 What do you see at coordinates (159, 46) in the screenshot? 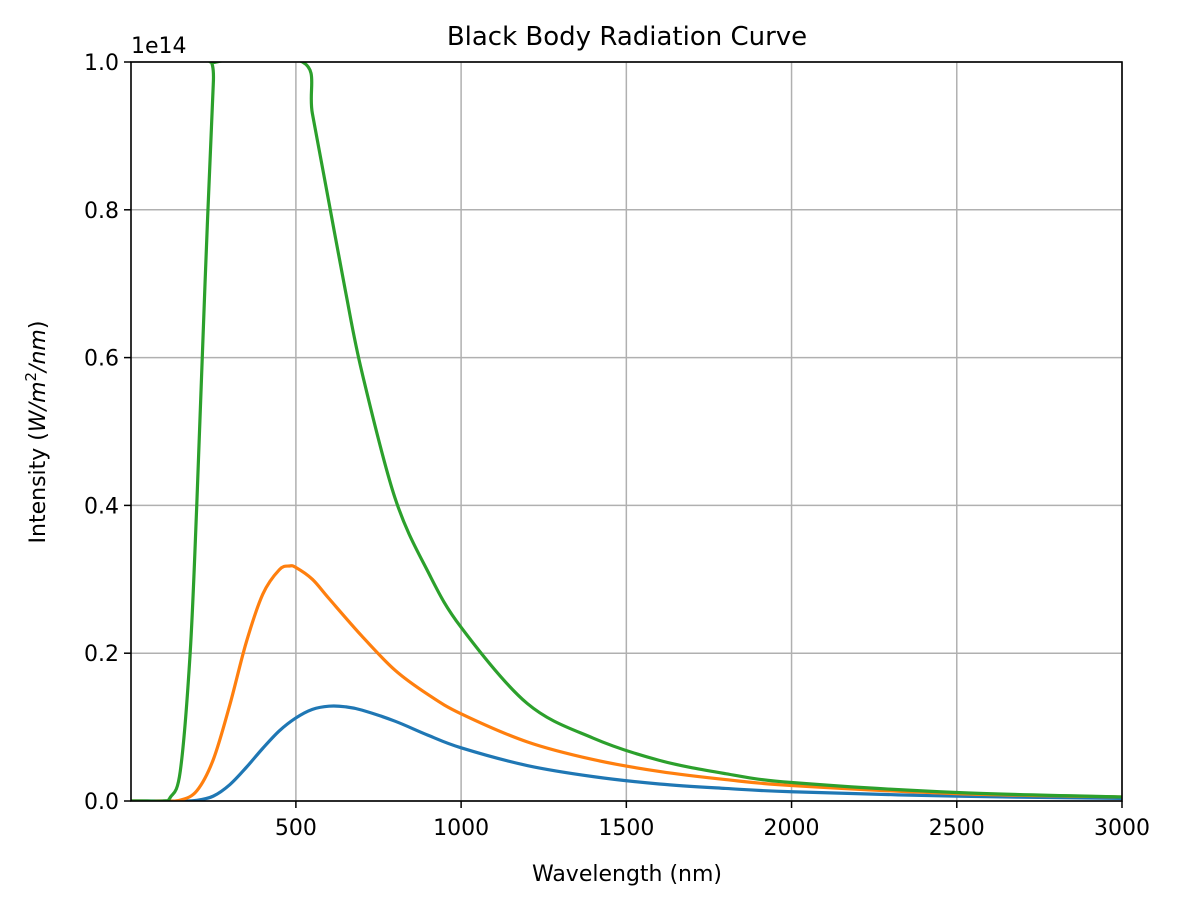
I see `y-offset-label: 1e14` at bounding box center [159, 46].